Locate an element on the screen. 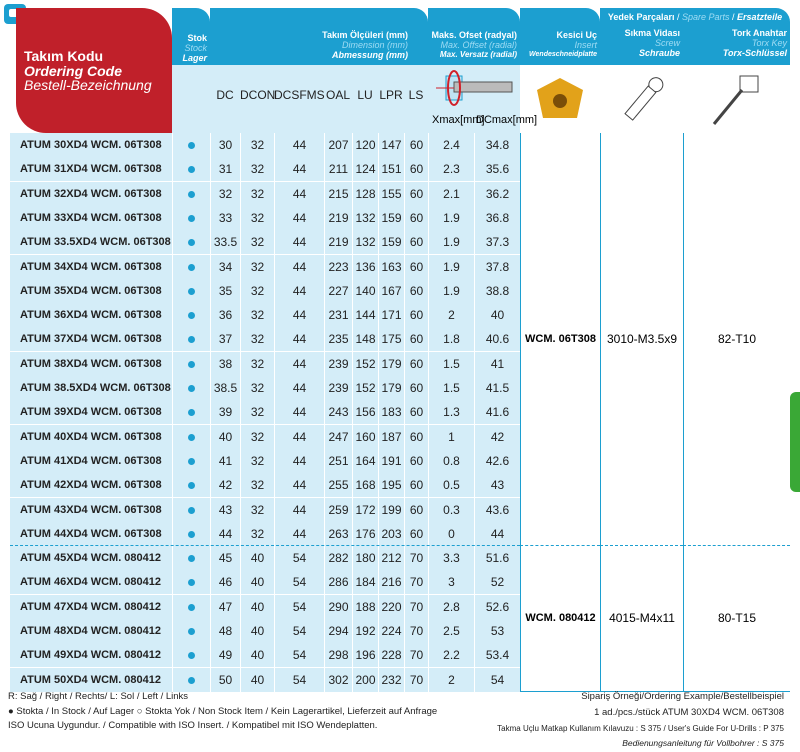 This screenshot has height=752, width=800. ordering-code: ATUM 42XD4 WCM. 06T308 is located at coordinates (91, 485).